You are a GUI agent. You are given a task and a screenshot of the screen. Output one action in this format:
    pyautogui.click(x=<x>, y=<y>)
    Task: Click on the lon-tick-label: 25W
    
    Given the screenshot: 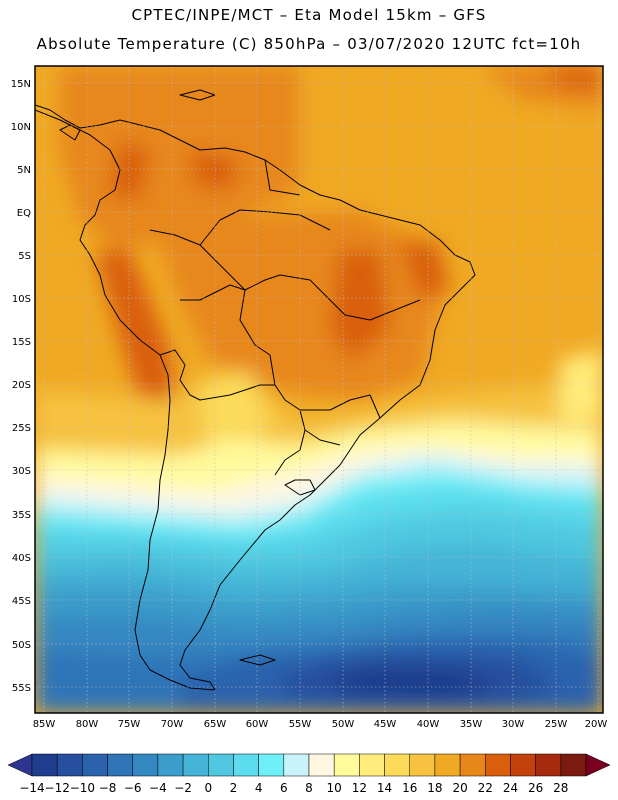 What is the action you would take?
    pyautogui.click(x=556, y=724)
    